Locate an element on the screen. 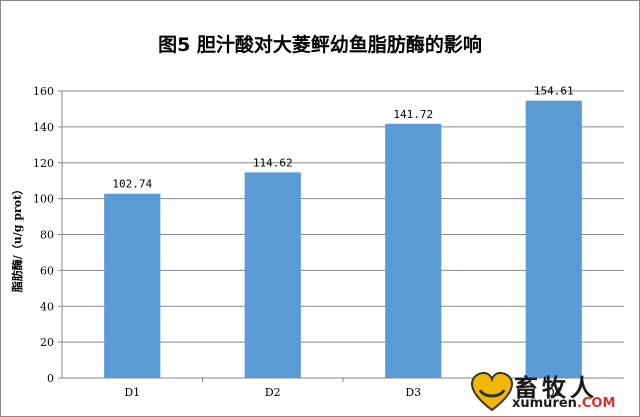 The height and width of the screenshot is (417, 640). x-tick-label: D4 is located at coordinates (554, 392).